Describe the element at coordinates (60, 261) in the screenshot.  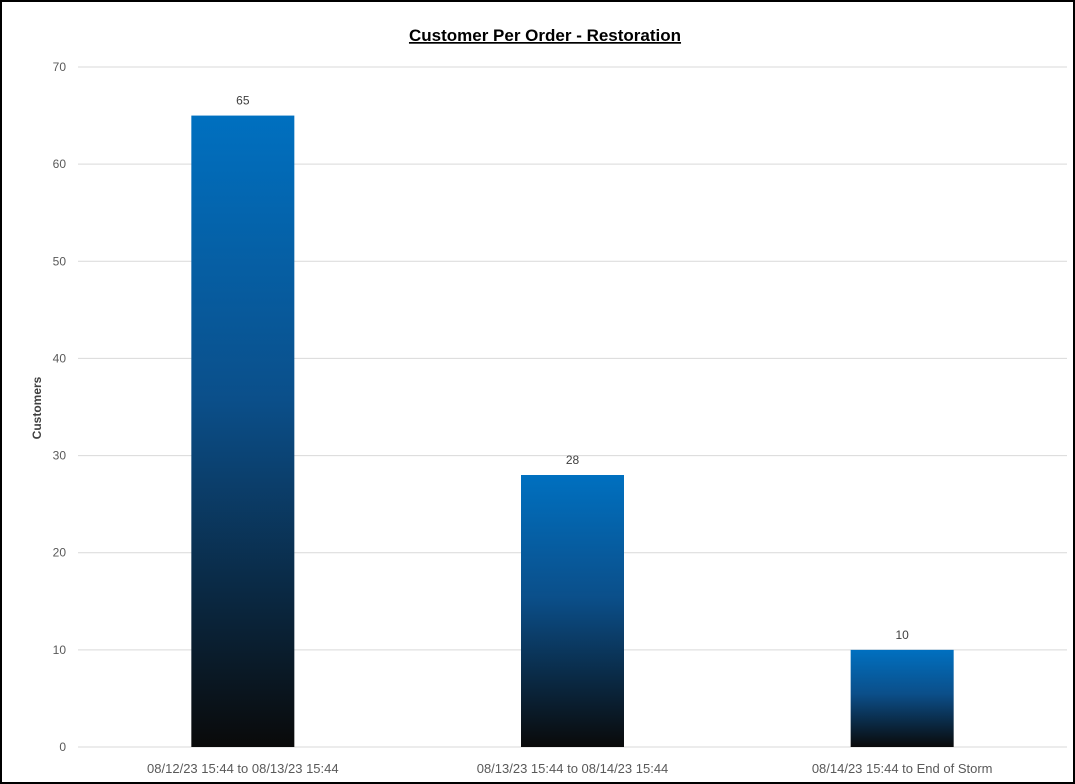
I see `y-tick-label: 50` at that location.